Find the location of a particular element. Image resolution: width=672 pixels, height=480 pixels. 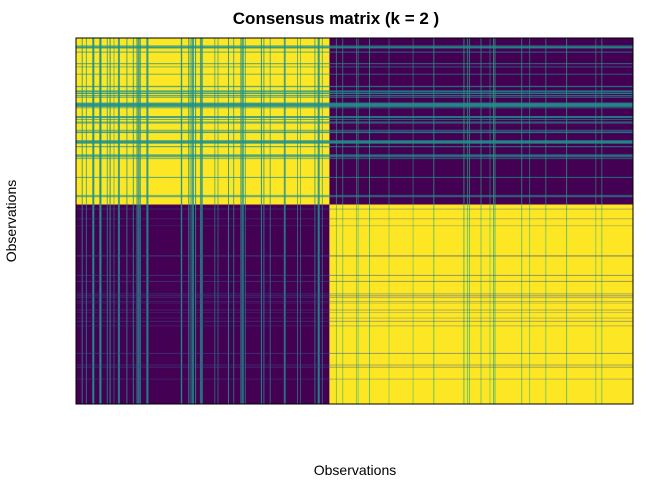

y-axis-label: Observations is located at coordinates (11, 221).